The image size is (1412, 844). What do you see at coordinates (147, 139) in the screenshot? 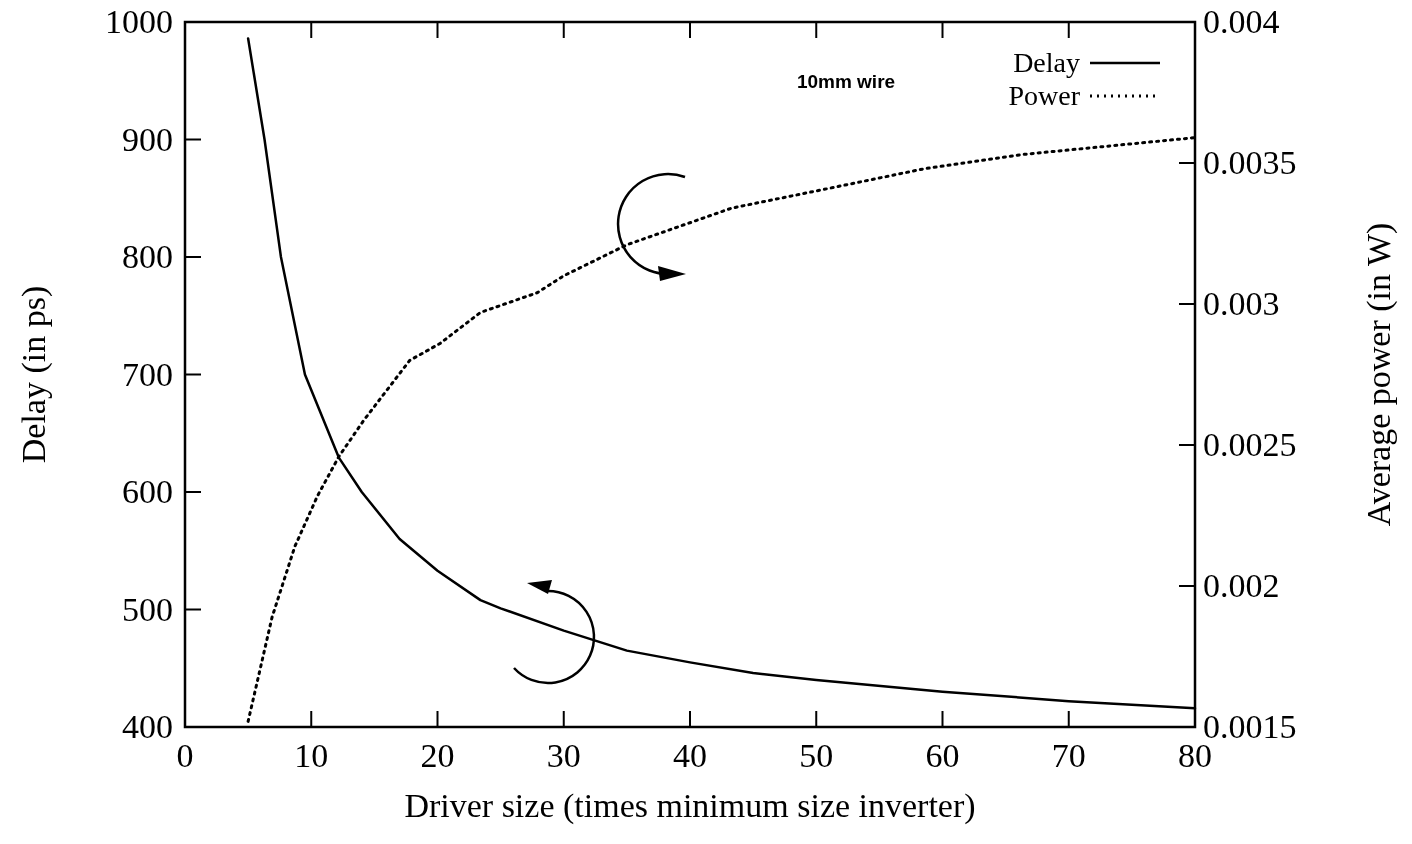
I see `y-tick-label: 900` at bounding box center [147, 139].